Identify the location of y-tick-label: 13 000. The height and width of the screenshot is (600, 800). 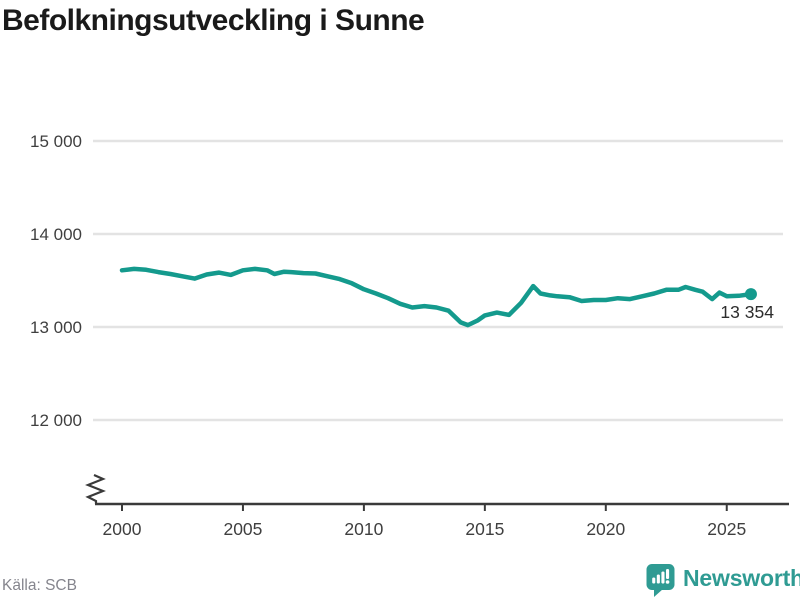
(56, 327).